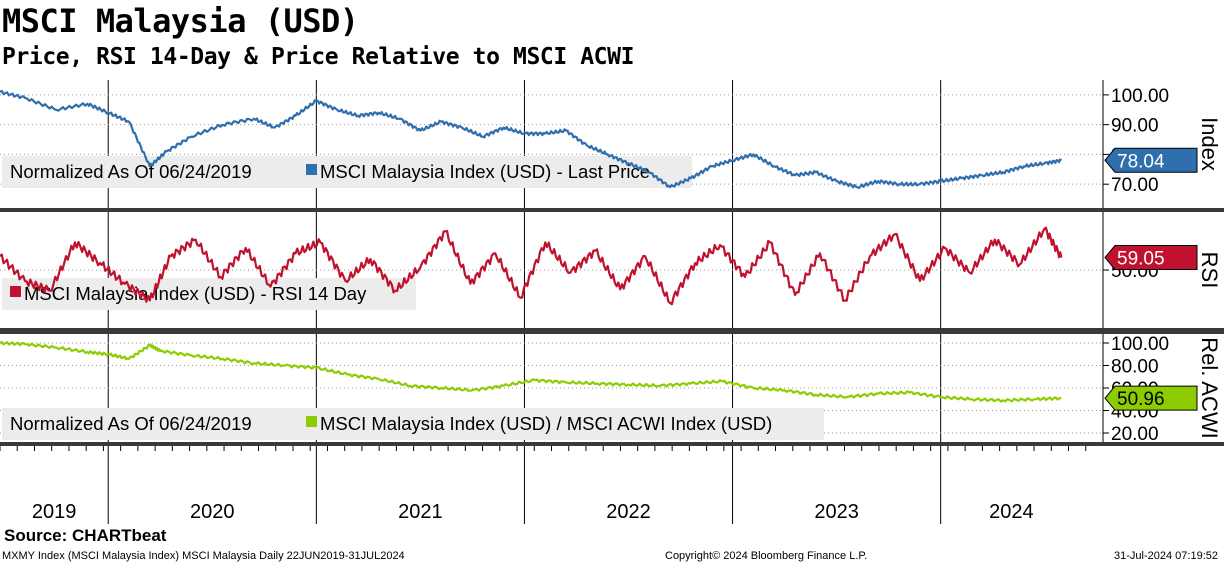  I want to click on x-tick-label-2021: 2021, so click(420, 512).